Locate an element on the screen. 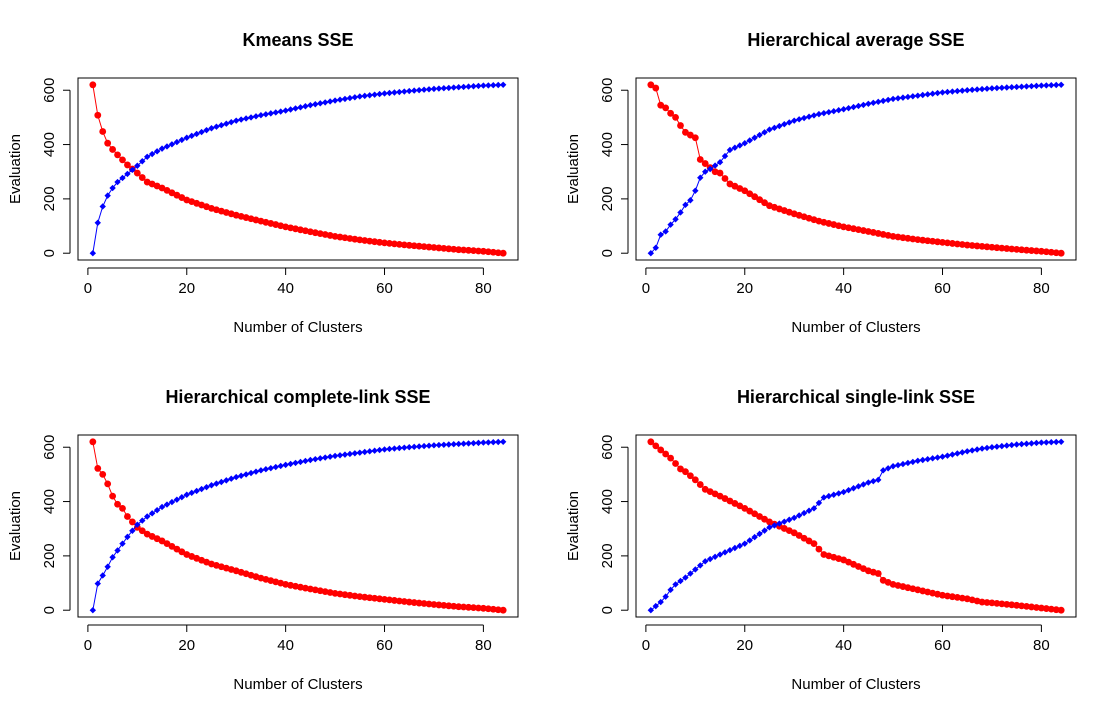  series-line is located at coordinates (856, 526).